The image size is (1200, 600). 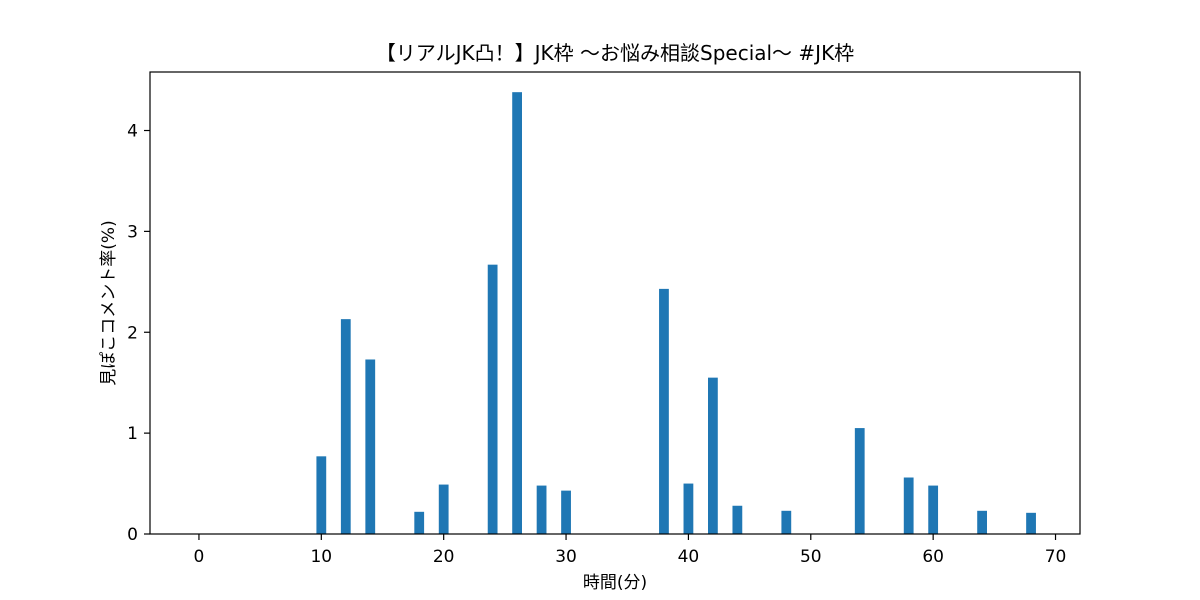 I want to click on x-tick-label: 20, so click(x=444, y=557).